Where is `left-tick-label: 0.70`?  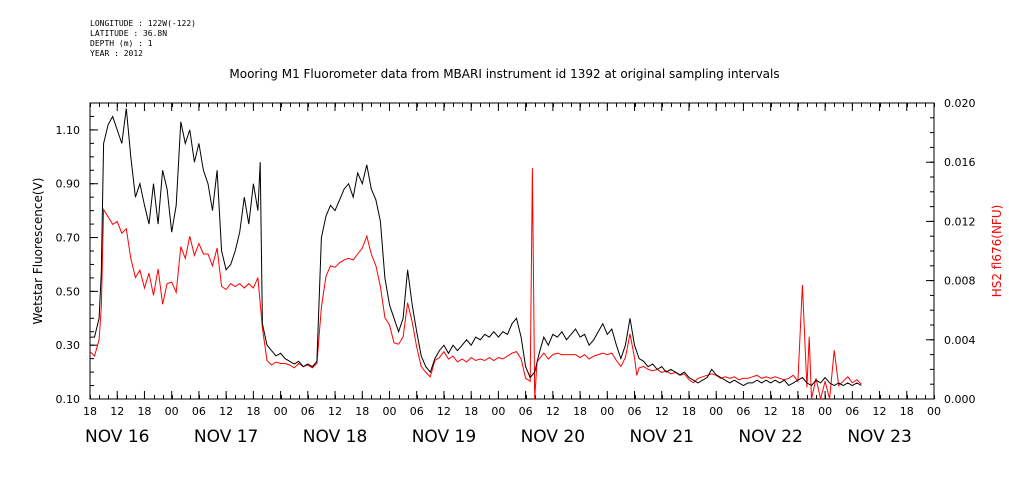 left-tick-label: 0.70 is located at coordinates (68, 238).